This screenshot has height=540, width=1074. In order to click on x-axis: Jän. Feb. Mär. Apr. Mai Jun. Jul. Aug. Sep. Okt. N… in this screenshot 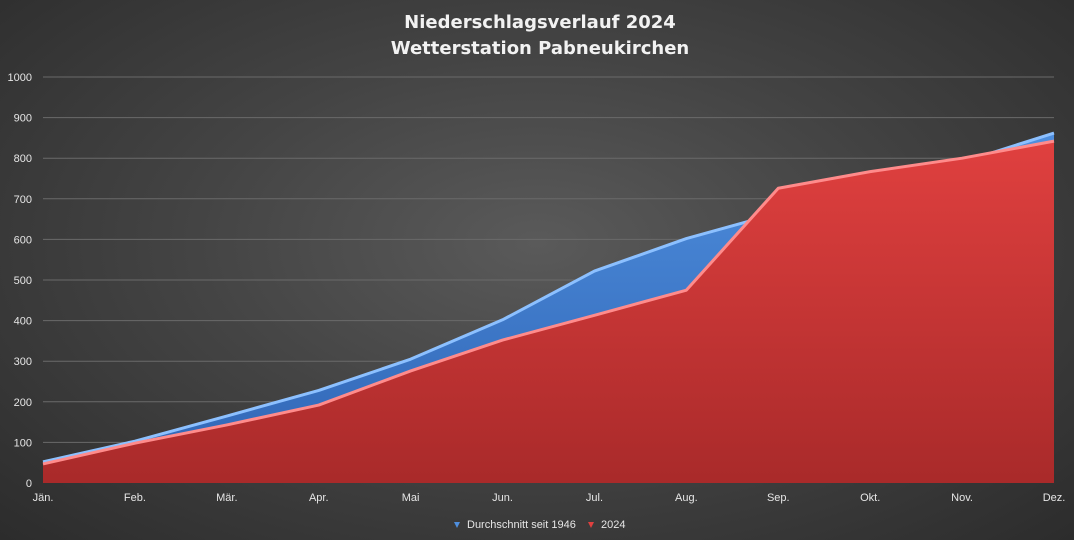, I will do `click(549, 498)`.